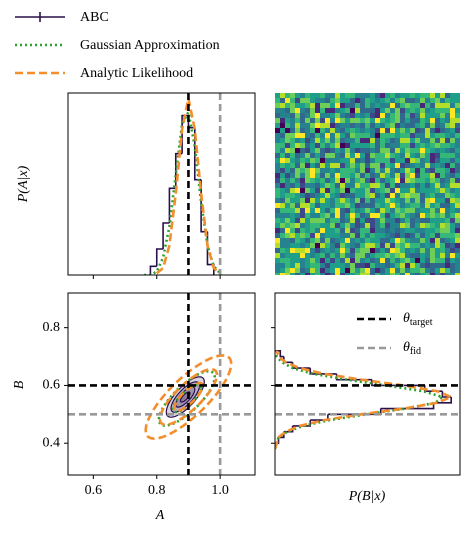 This screenshot has width=474, height=539. What do you see at coordinates (367, 496) in the screenshot?
I see `right-x-axis-label: P(B|x)` at bounding box center [367, 496].